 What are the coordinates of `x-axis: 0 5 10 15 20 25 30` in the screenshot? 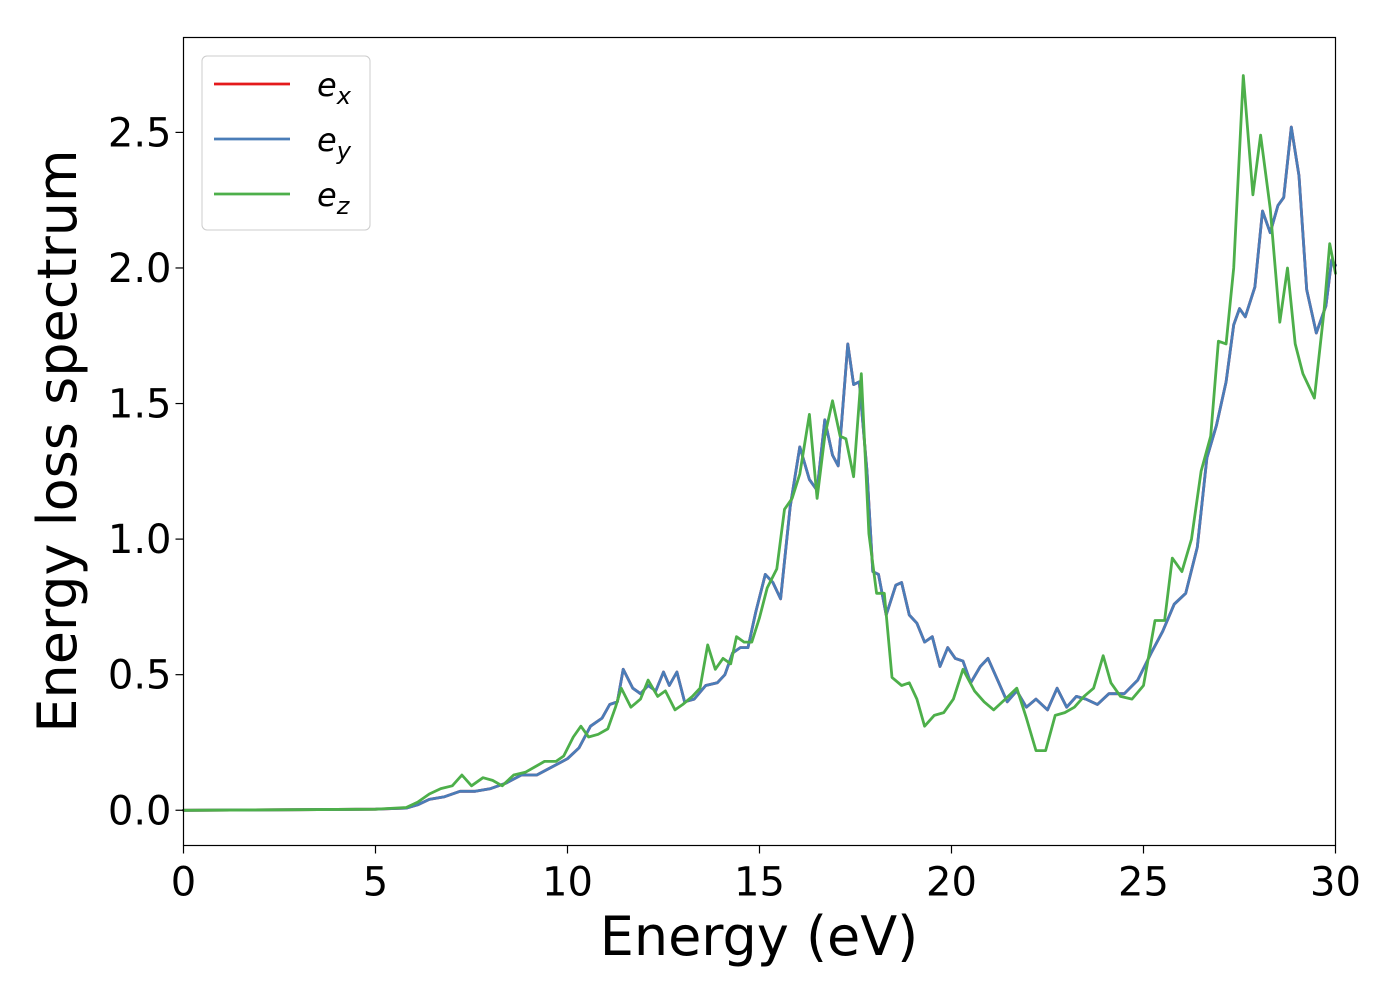 It's located at (766, 875).